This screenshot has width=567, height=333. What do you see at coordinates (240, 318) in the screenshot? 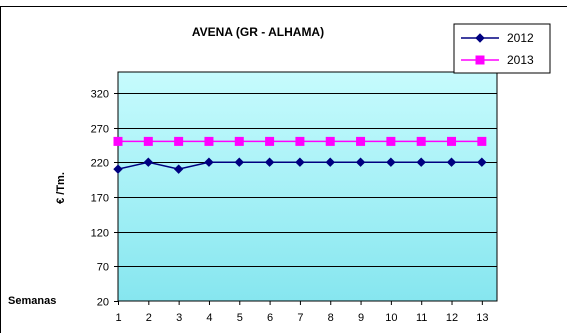
I see `x-tick-label: 5` at bounding box center [240, 318].